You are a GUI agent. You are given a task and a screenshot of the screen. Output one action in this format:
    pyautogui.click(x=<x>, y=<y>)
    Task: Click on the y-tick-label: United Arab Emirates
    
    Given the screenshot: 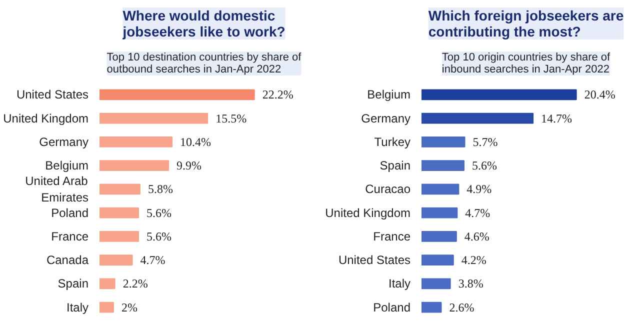 What is the action you would take?
    pyautogui.click(x=56, y=189)
    